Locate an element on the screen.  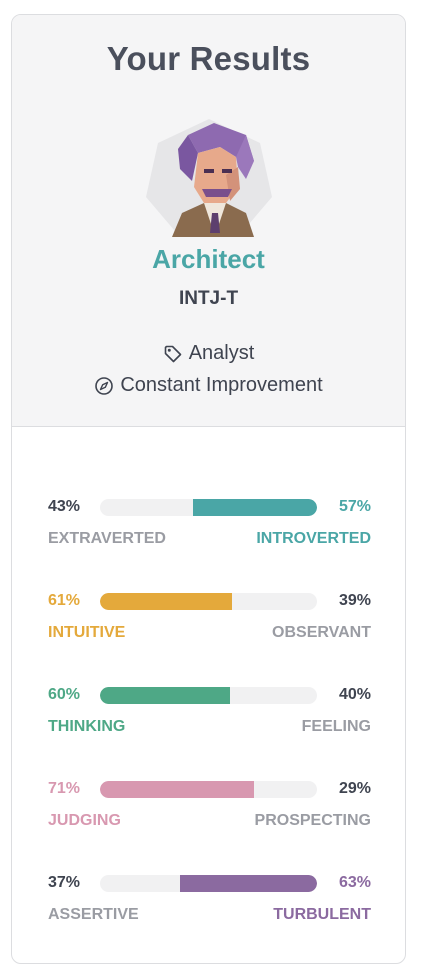
trait-left-percent: 61% is located at coordinates (64, 600).